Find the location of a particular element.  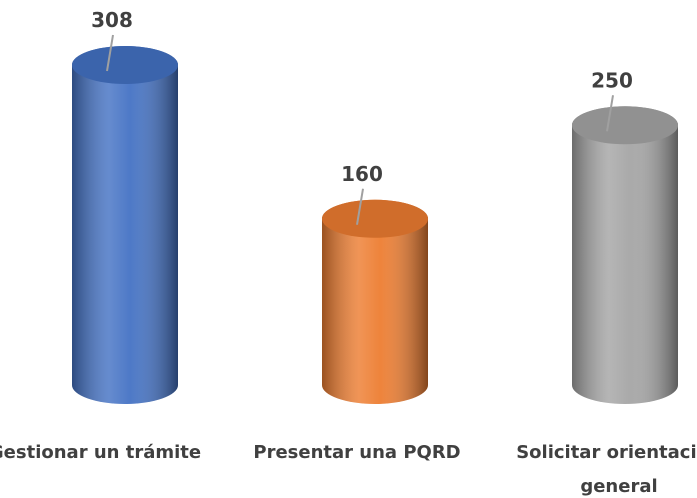

category-label: Gestionar un trámite is located at coordinates (101, 452).